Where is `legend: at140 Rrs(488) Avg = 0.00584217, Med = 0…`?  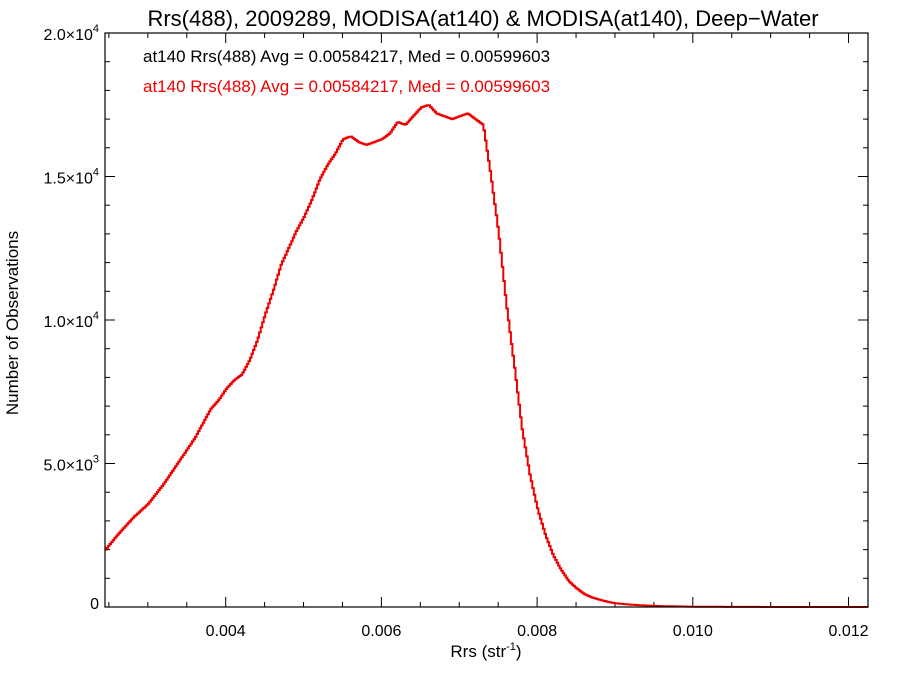
legend: at140 Rrs(488) Avg = 0.00584217, Med = 0… is located at coordinates (346, 71).